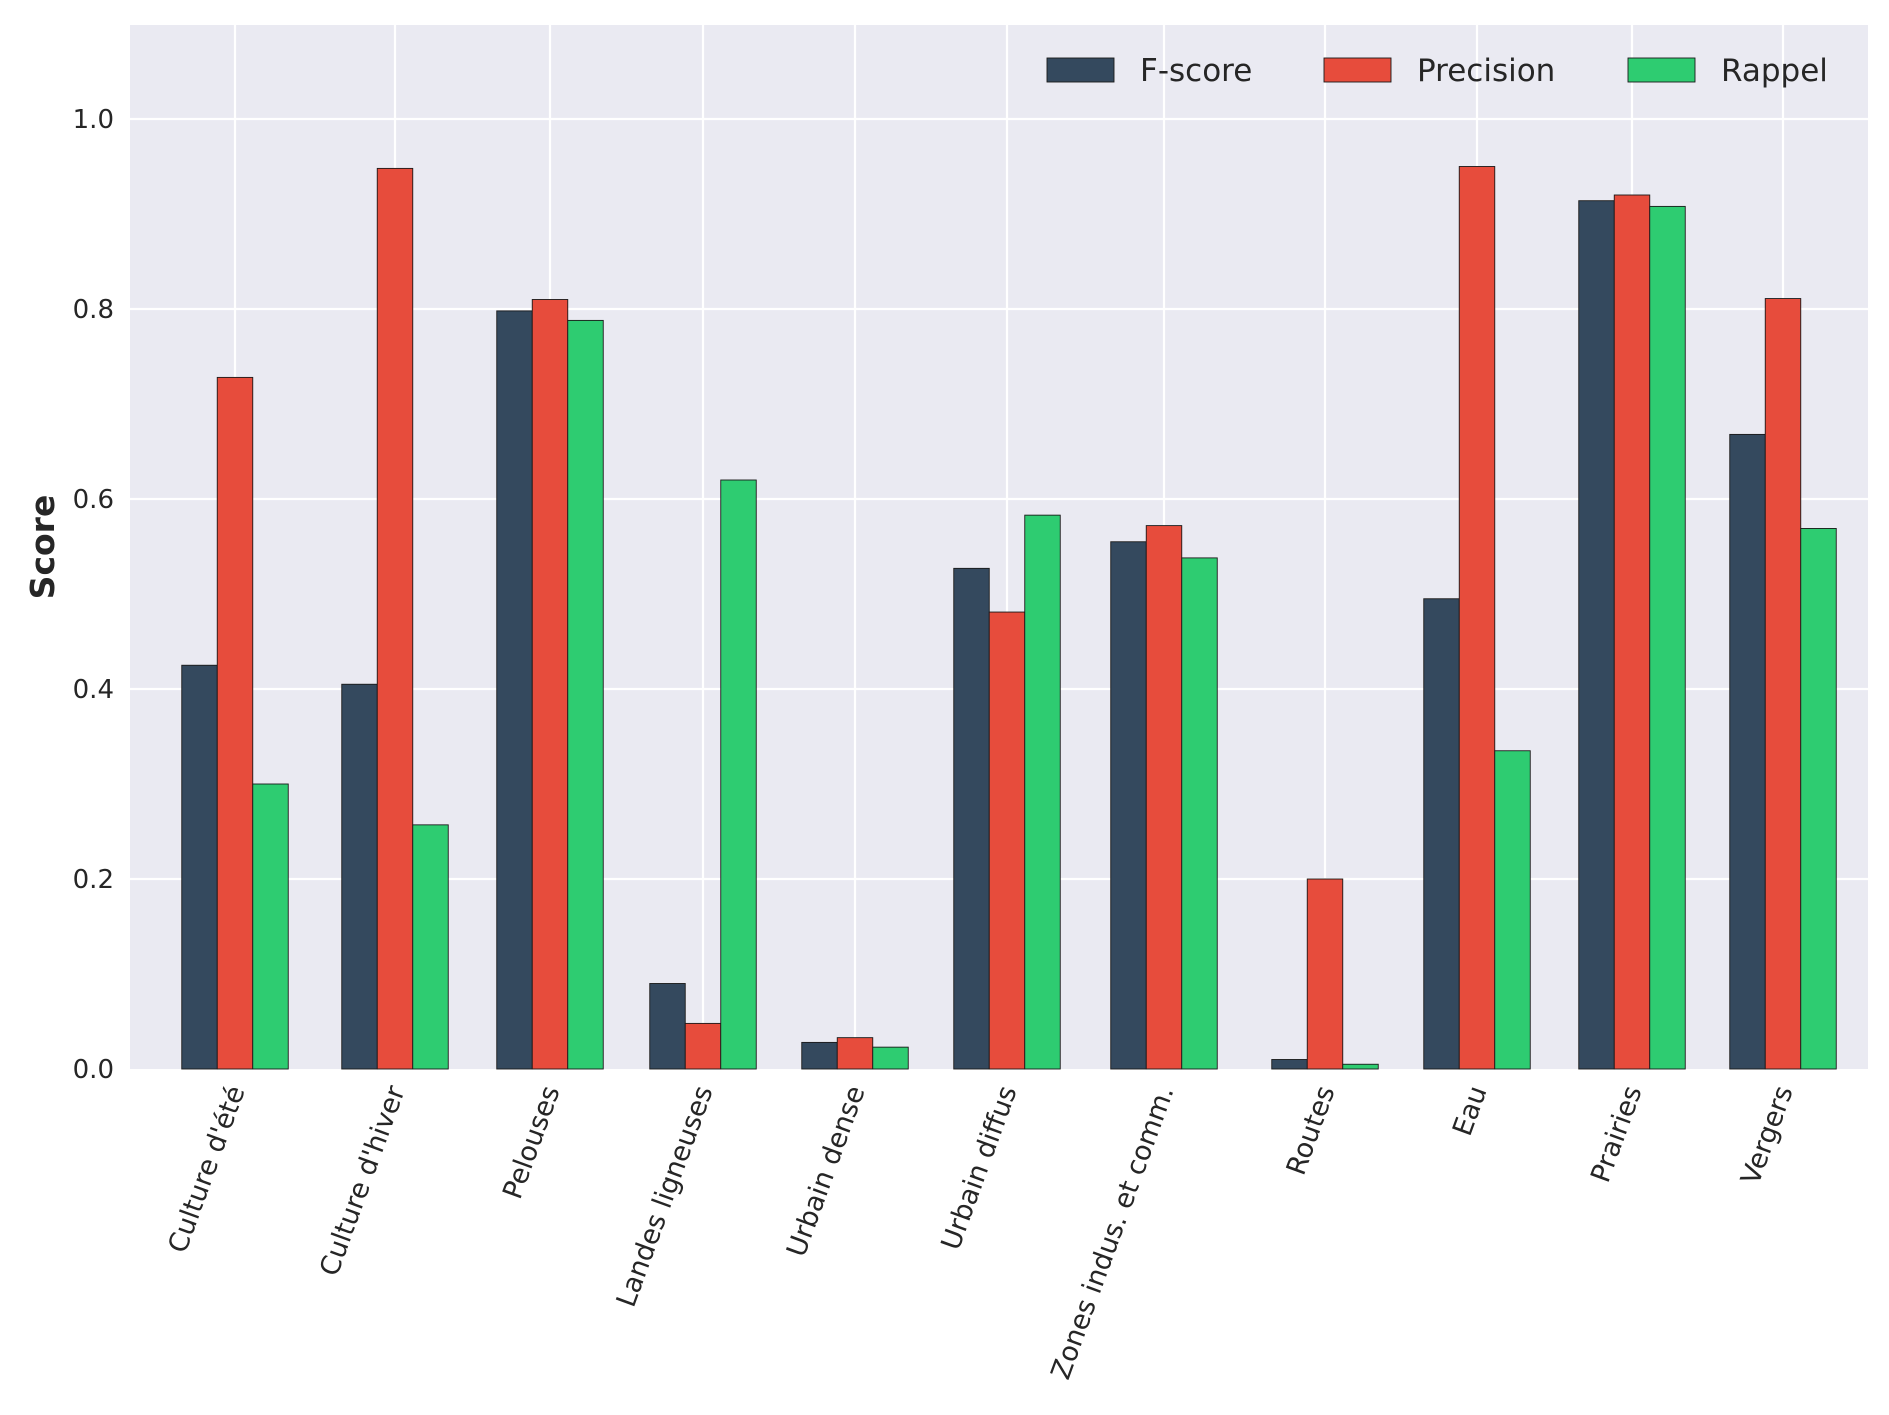  I want to click on legend-label: F-score, so click(1196, 71).